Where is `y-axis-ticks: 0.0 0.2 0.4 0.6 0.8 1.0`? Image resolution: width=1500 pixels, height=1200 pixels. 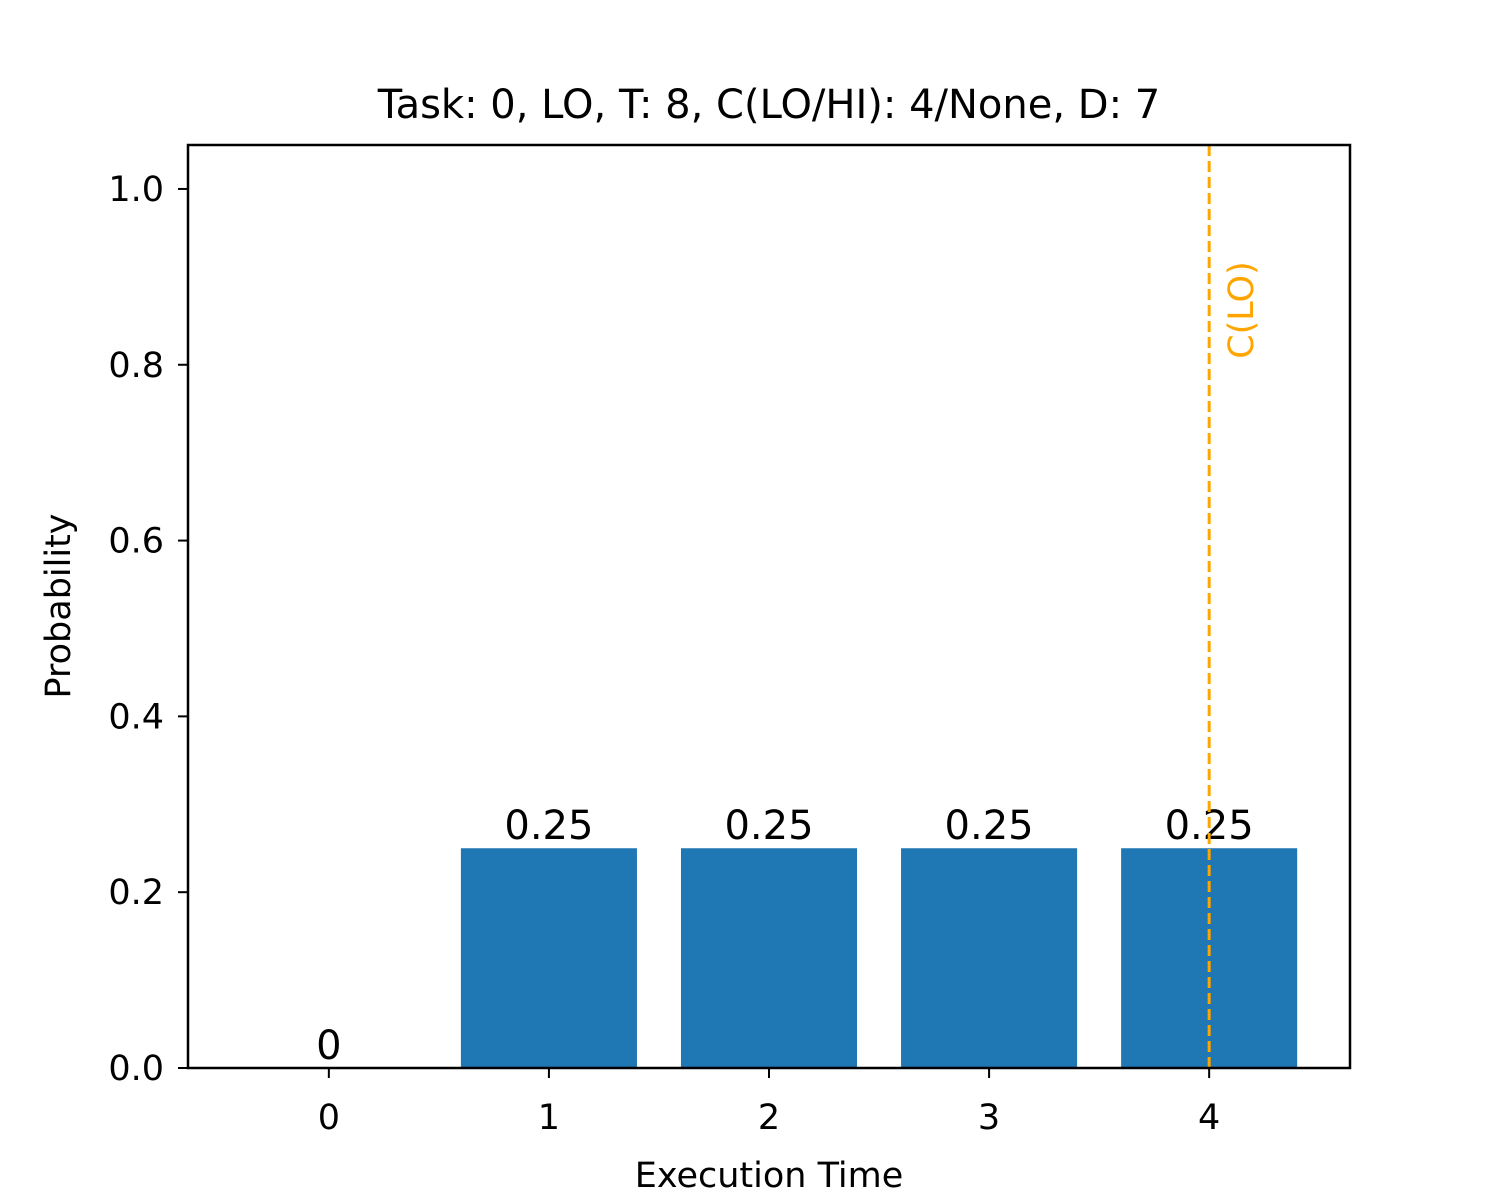 y-axis-ticks: 0.0 0.2 0.4 0.6 0.8 1.0 is located at coordinates (148, 629).